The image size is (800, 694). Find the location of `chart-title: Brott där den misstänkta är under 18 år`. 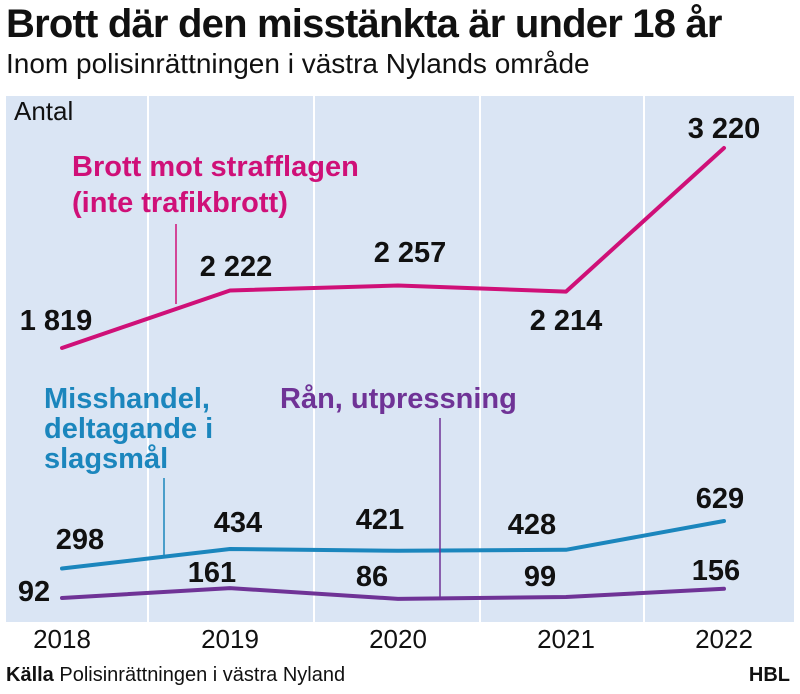

chart-title: Brott där den misstänkta är under 18 år is located at coordinates (364, 24).